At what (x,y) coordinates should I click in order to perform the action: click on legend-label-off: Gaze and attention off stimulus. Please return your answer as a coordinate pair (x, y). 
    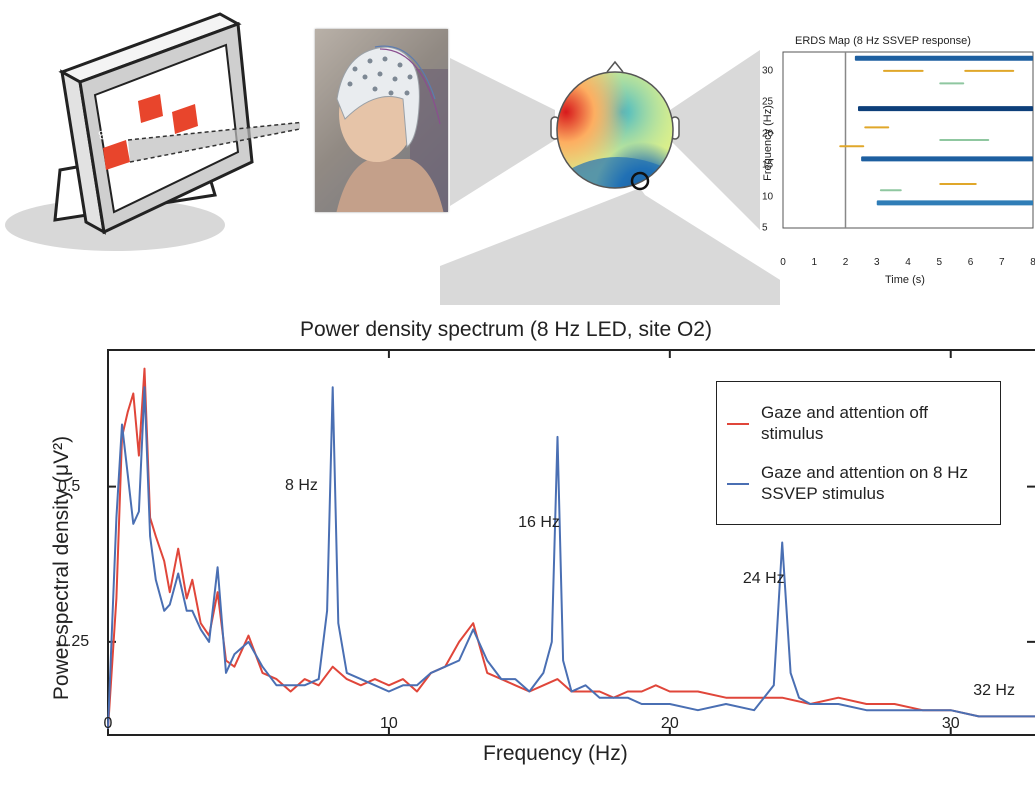
    Looking at the image, I should click on (844, 423).